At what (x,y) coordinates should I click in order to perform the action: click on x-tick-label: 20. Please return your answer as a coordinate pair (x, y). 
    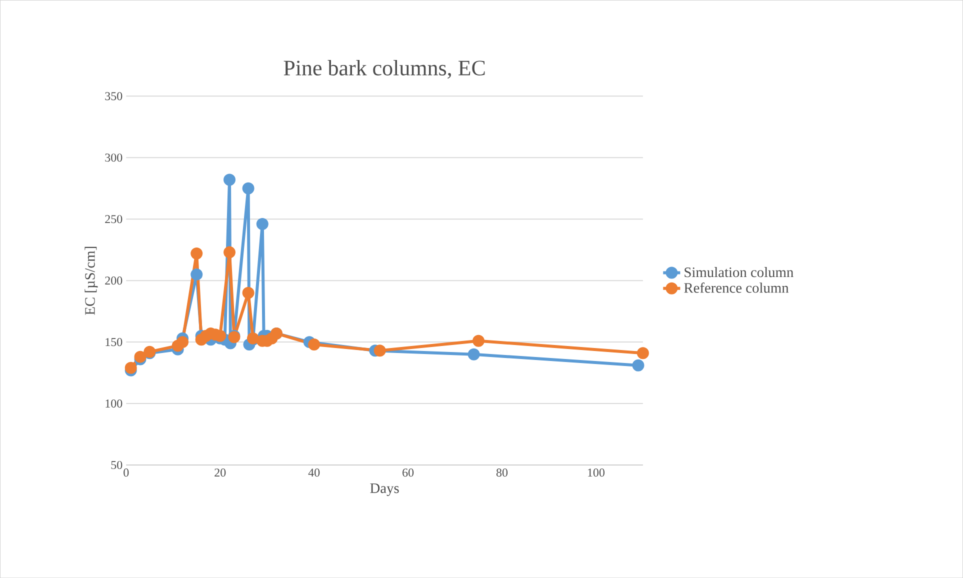
    Looking at the image, I should click on (220, 472).